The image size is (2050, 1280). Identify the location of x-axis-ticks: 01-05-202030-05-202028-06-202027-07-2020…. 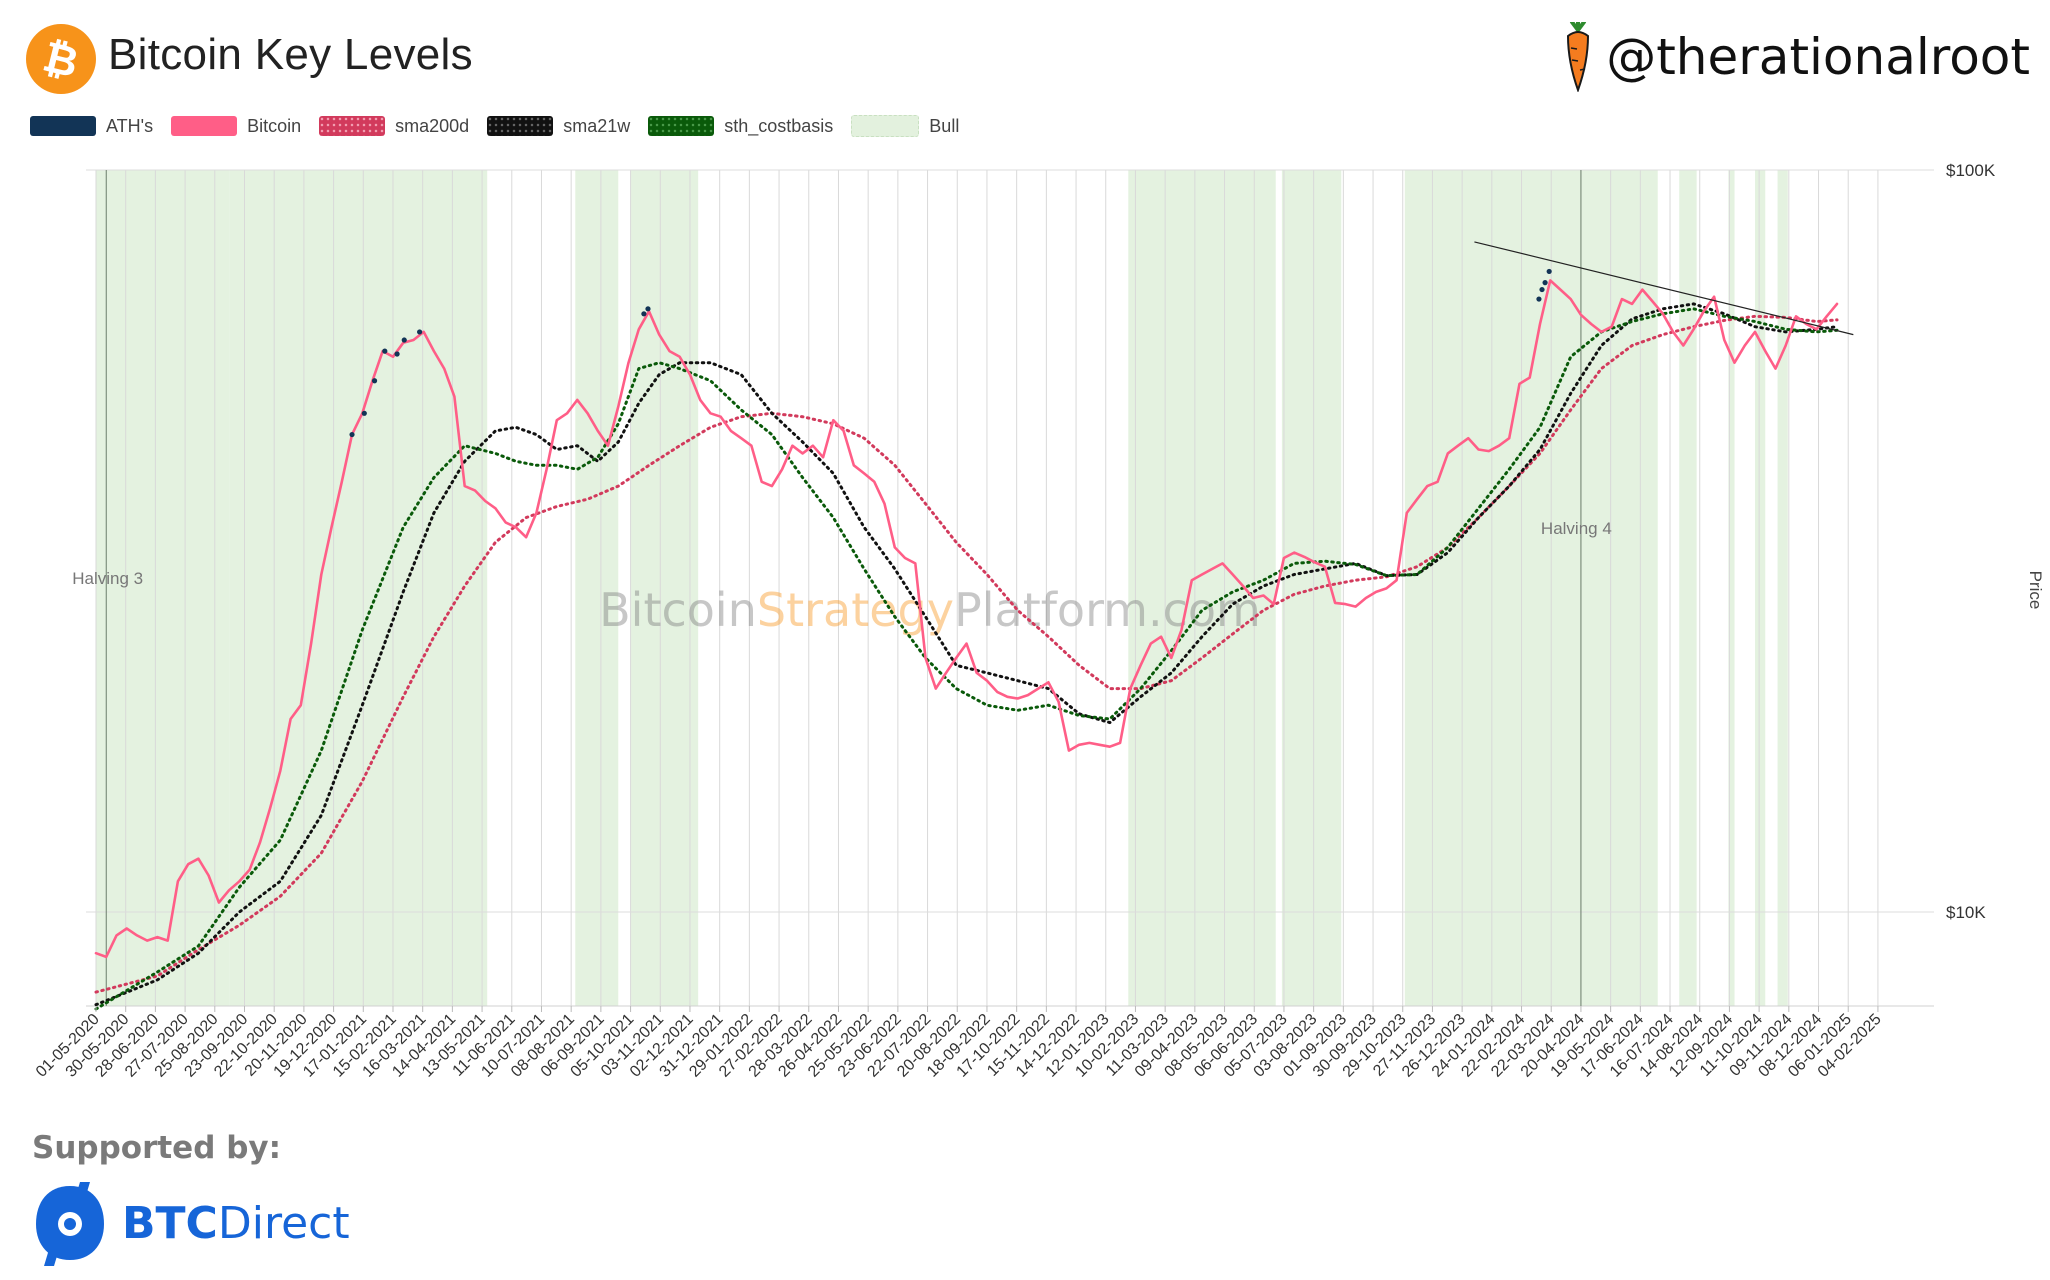
(959, 1043).